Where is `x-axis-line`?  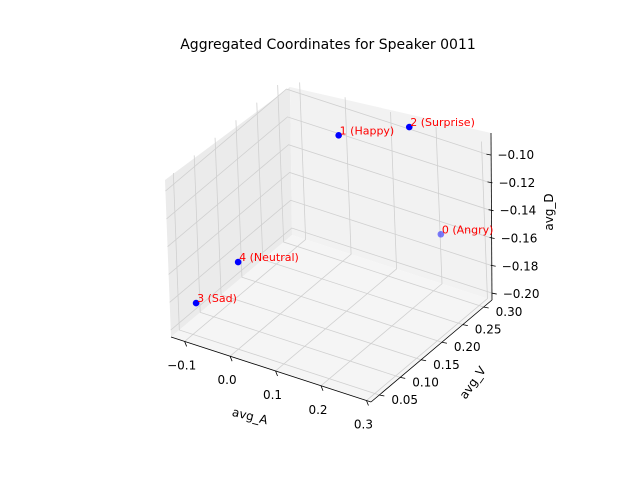
x-axis-line is located at coordinates (271, 369).